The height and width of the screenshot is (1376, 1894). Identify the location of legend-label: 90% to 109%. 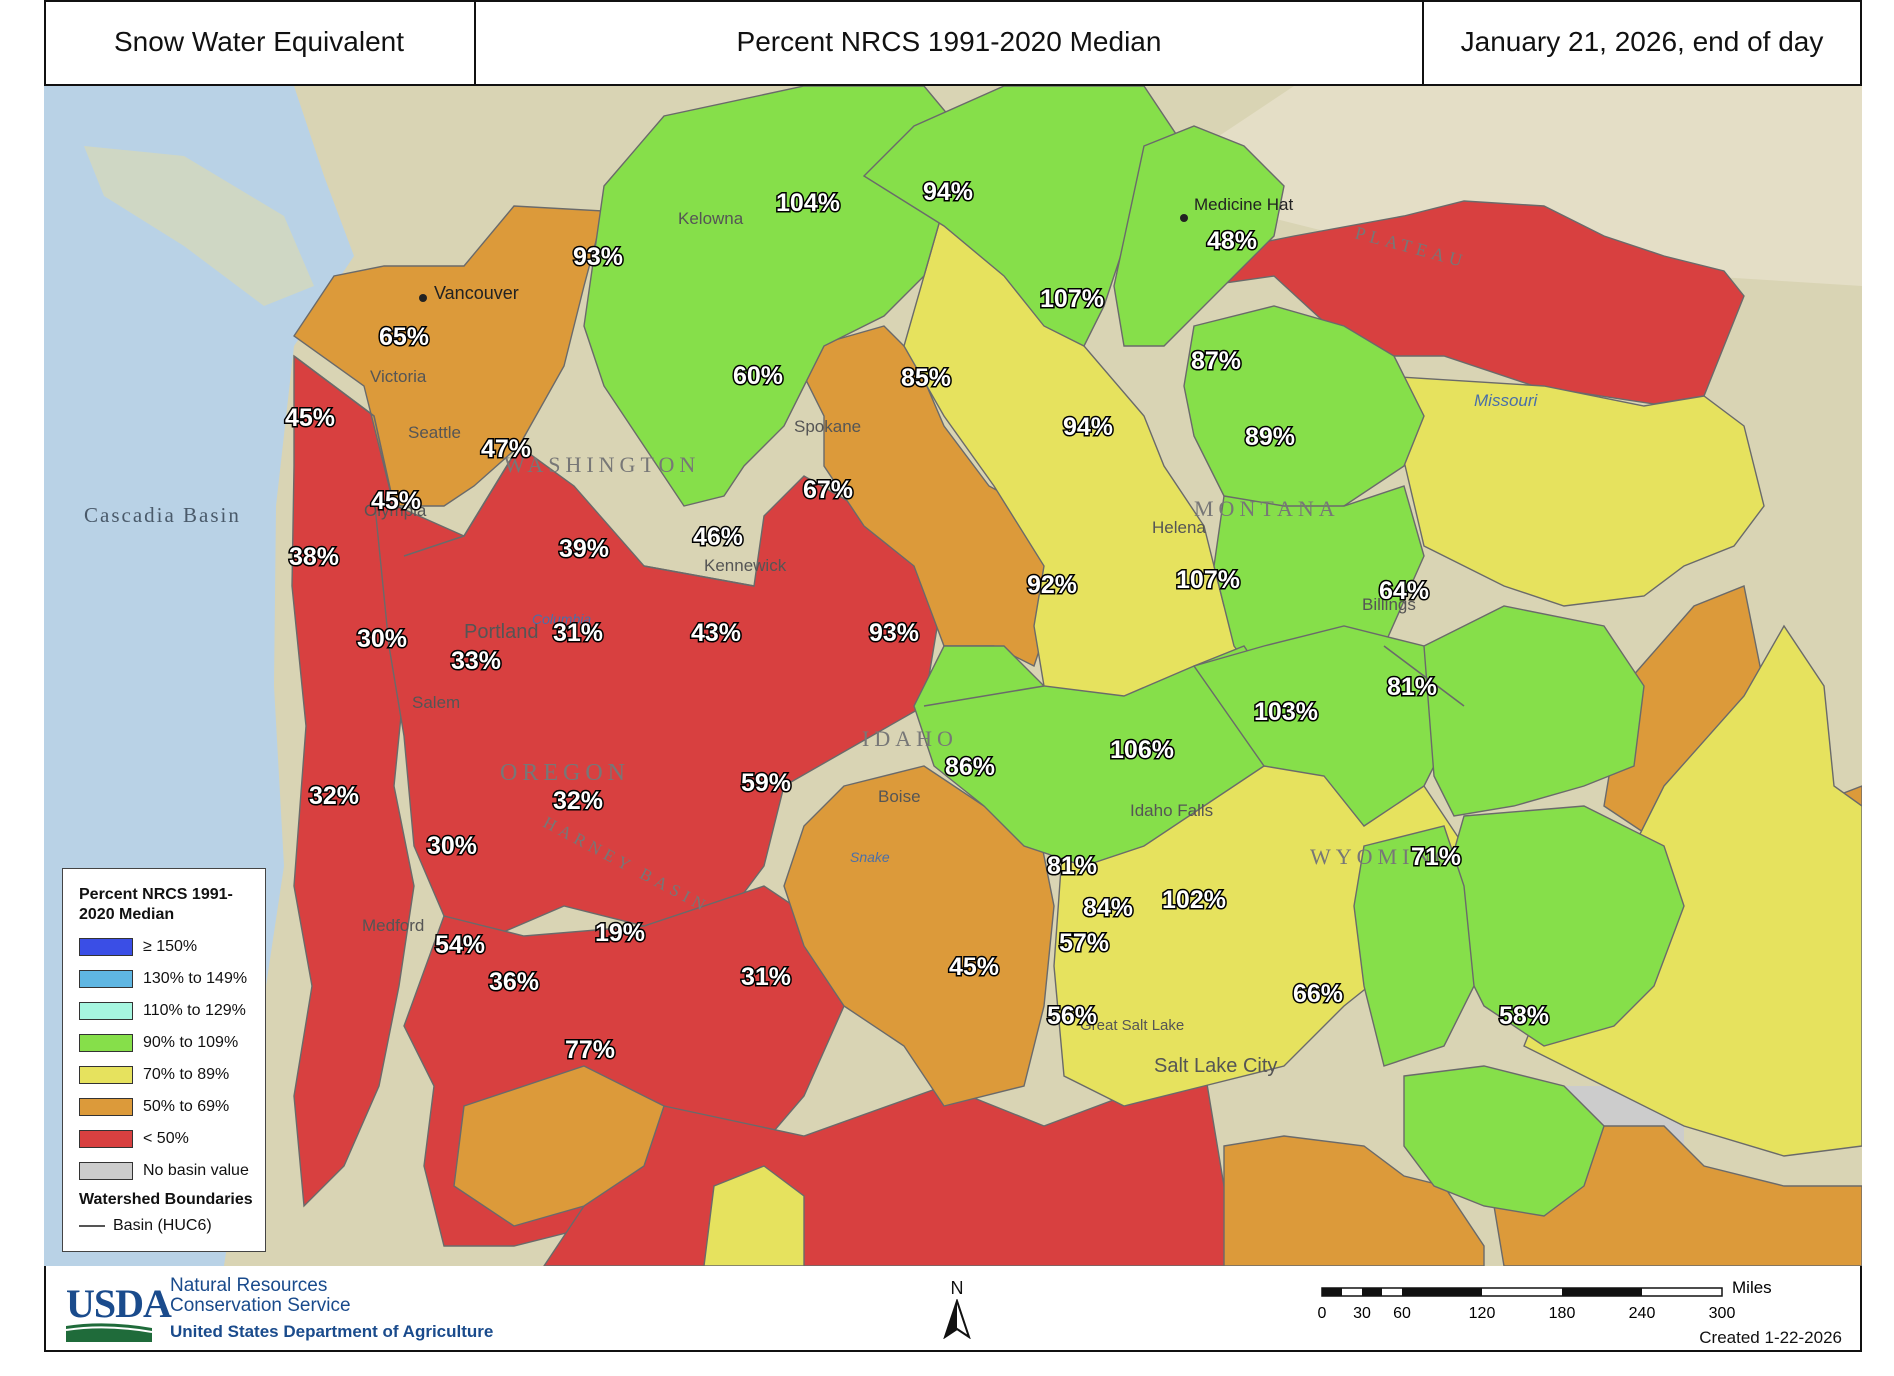
(191, 1042).